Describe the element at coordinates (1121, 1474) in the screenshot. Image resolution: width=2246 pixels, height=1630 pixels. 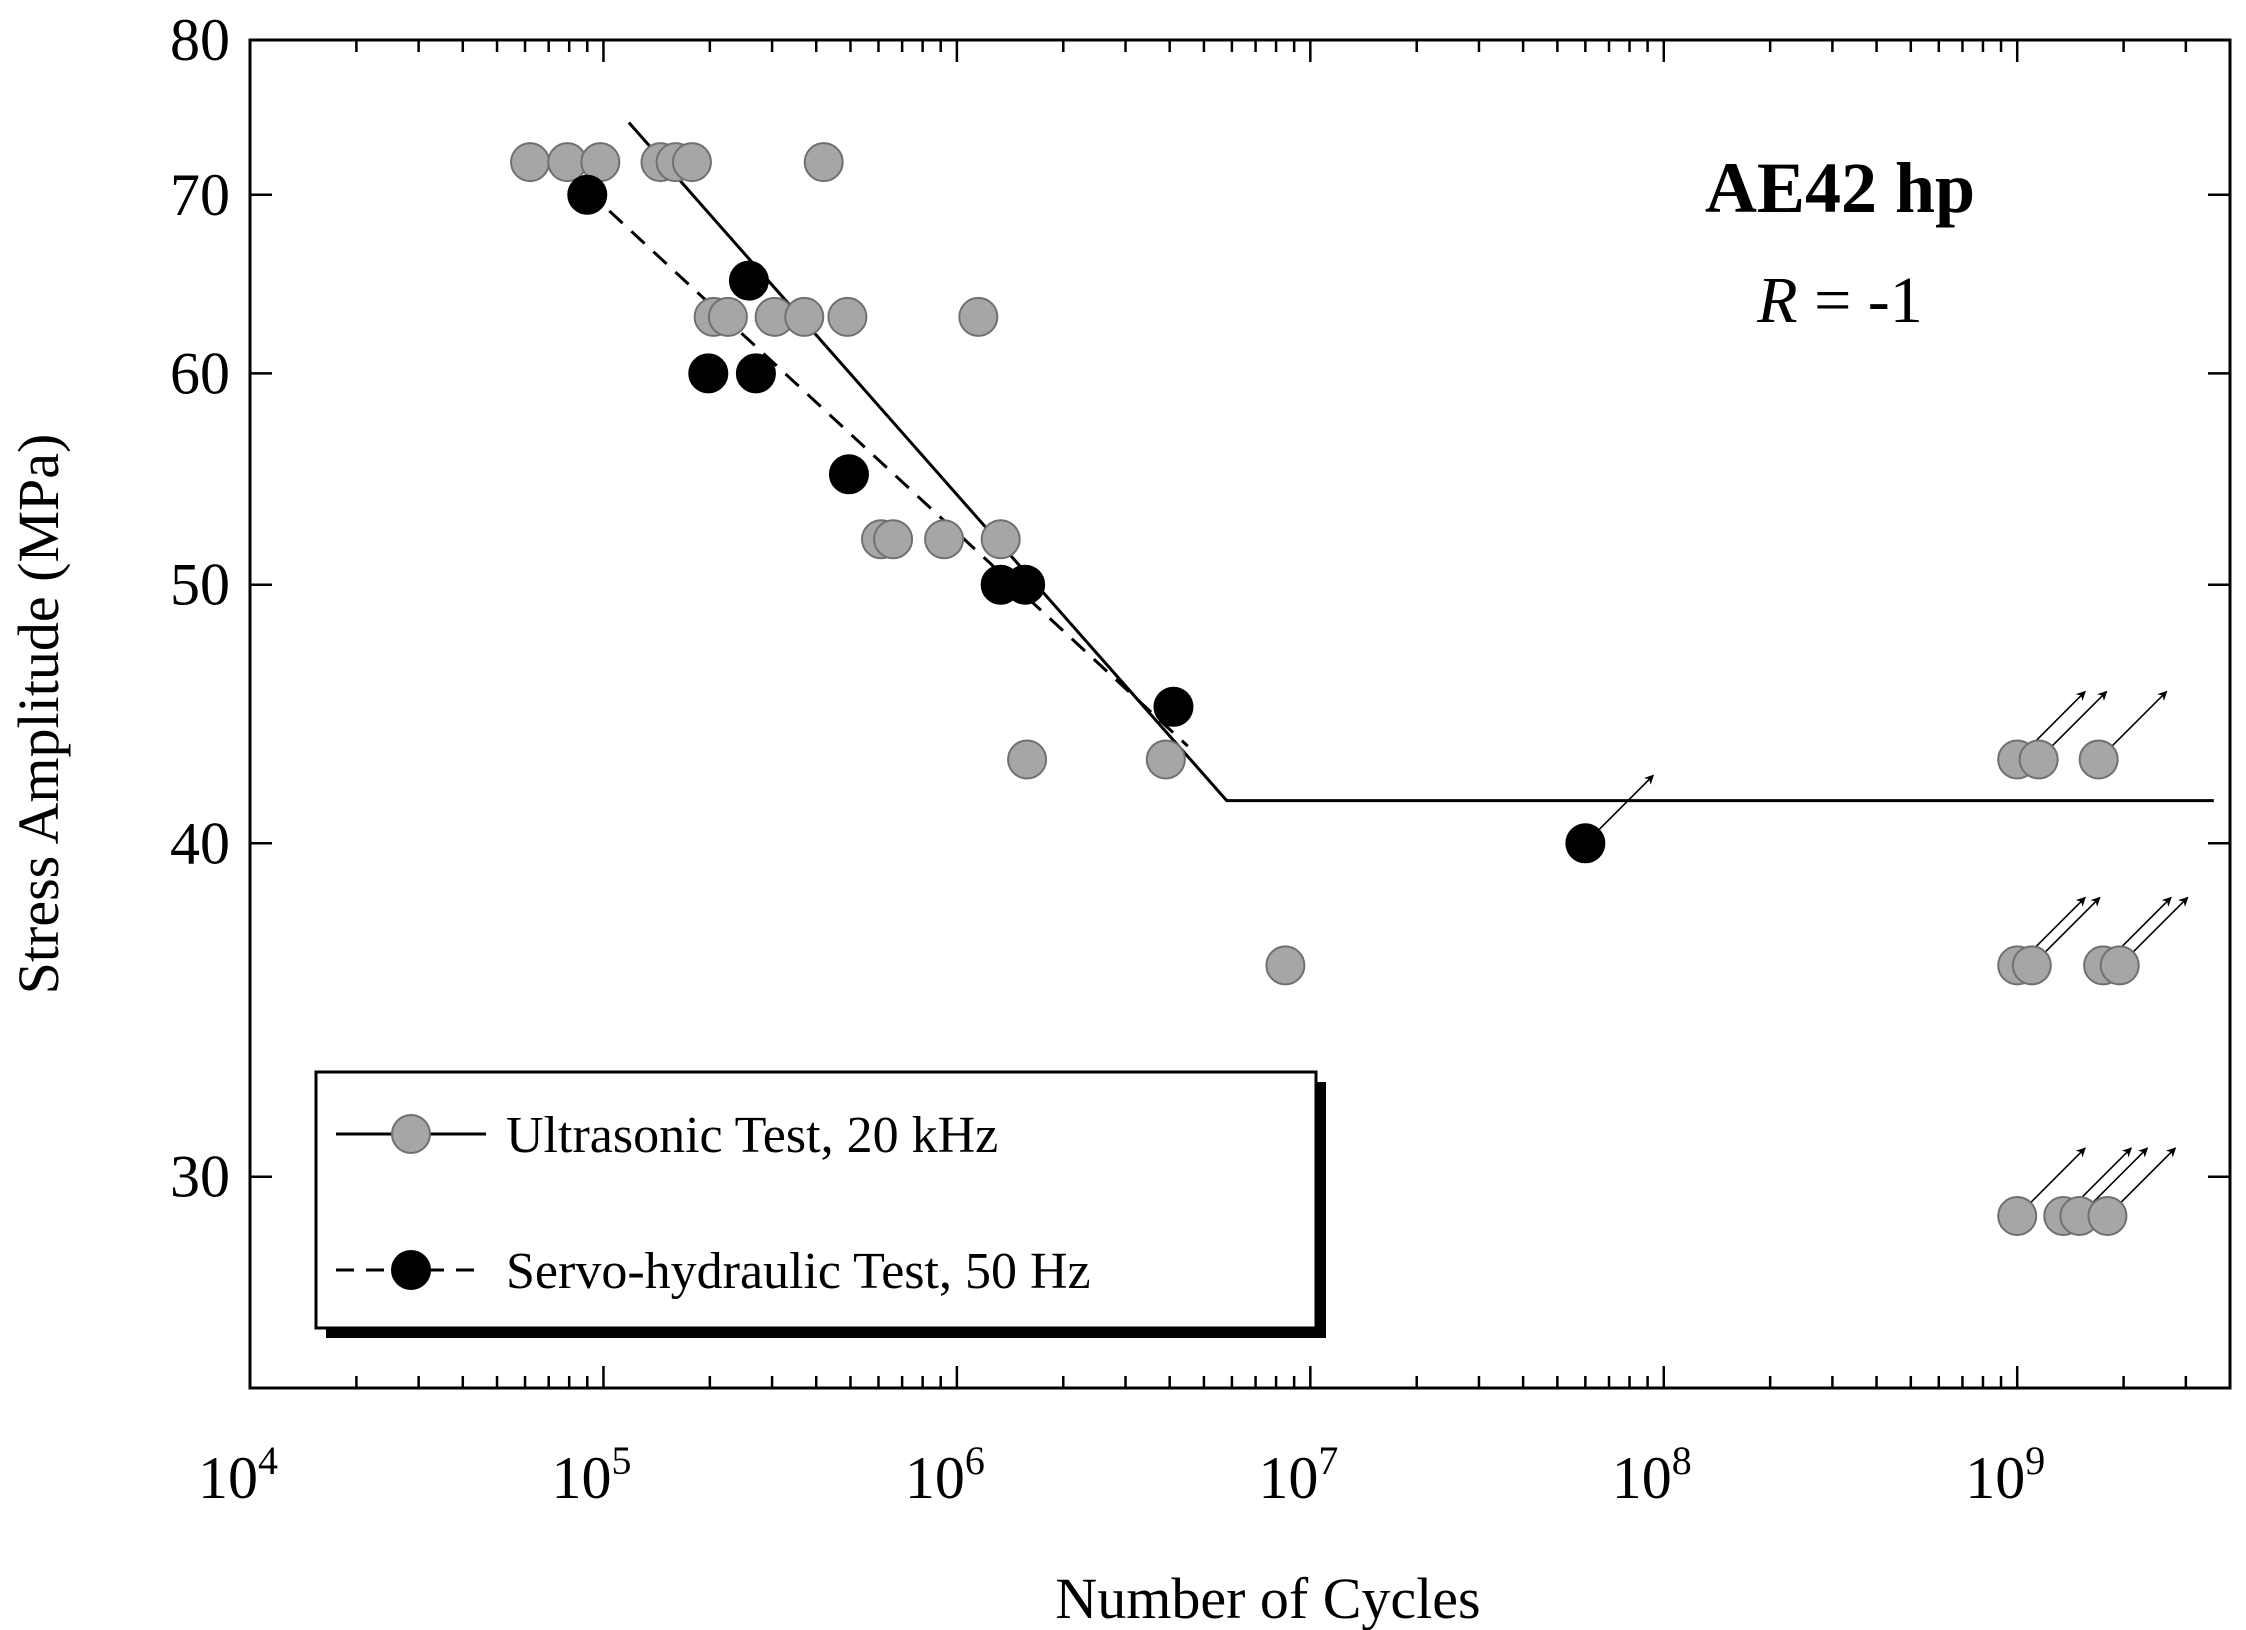
I see `x-tick-labels: 10⁴ 10⁵ 10⁶ 10⁷ 10⁸ 10⁹` at that location.